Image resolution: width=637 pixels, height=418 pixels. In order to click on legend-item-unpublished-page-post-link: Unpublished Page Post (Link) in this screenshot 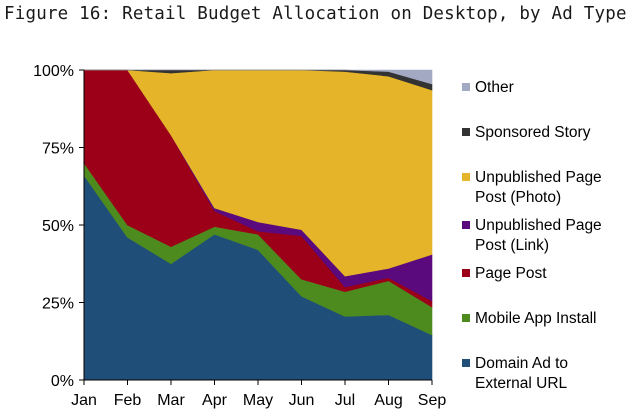, I will do `click(532, 235)`.